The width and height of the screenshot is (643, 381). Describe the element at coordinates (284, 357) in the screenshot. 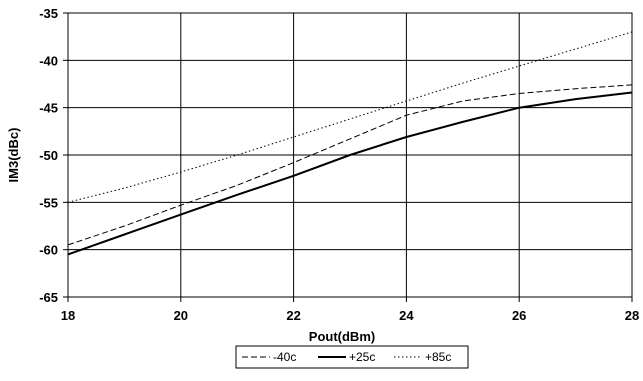

I see `legend-label--40c: -40c` at that location.